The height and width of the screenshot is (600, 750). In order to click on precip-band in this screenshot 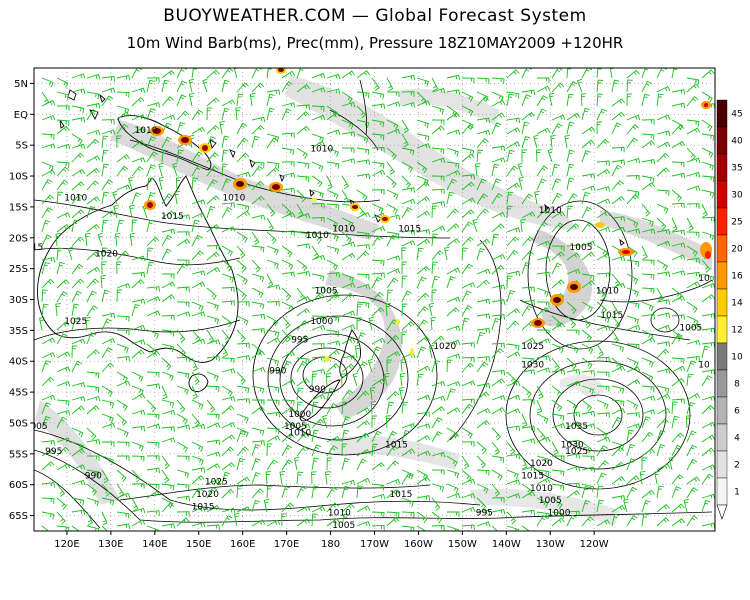, I will do `click(395, 452)`.